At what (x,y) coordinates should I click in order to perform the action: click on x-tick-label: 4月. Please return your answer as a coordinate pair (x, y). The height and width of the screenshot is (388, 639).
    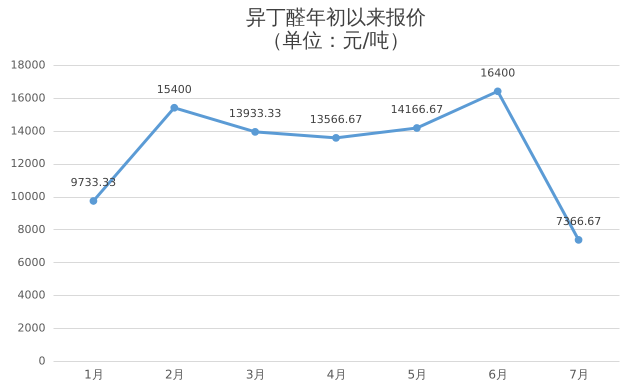
    Looking at the image, I should click on (336, 375).